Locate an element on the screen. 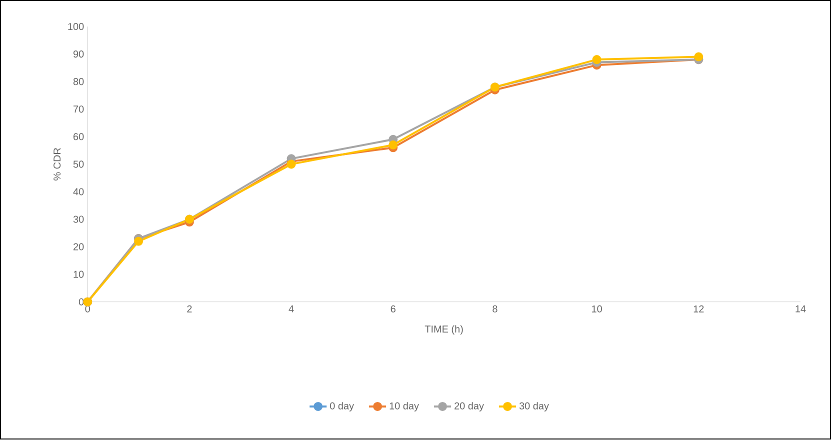  x-tick-label: 10 is located at coordinates (597, 309).